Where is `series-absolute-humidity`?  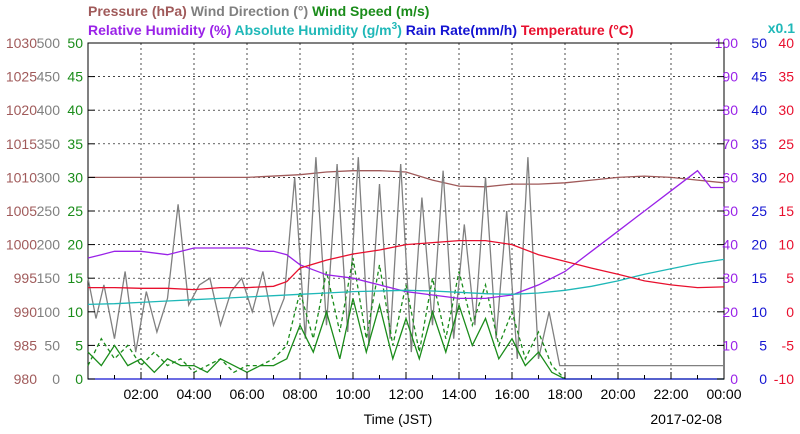 series-absolute-humidity is located at coordinates (406, 282).